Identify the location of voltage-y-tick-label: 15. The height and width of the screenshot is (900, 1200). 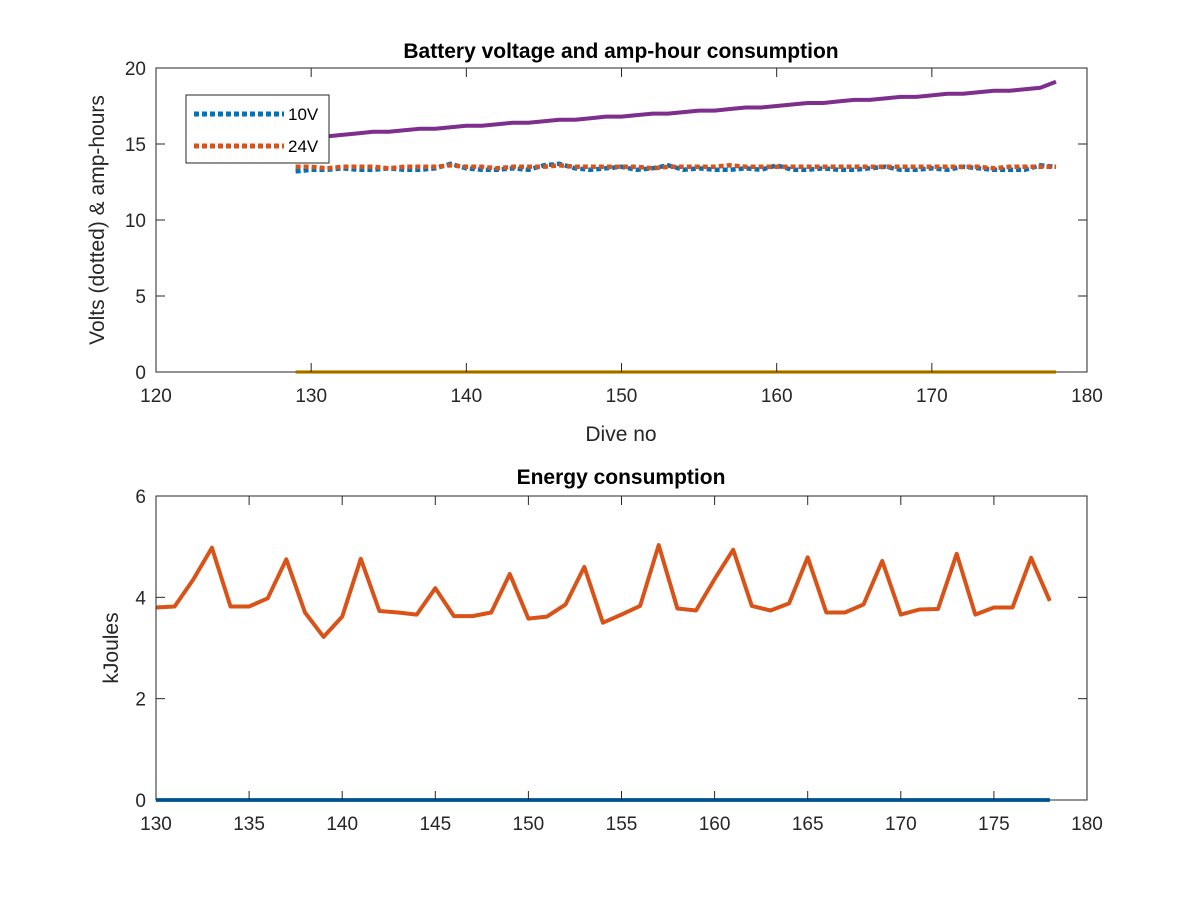
(135, 145).